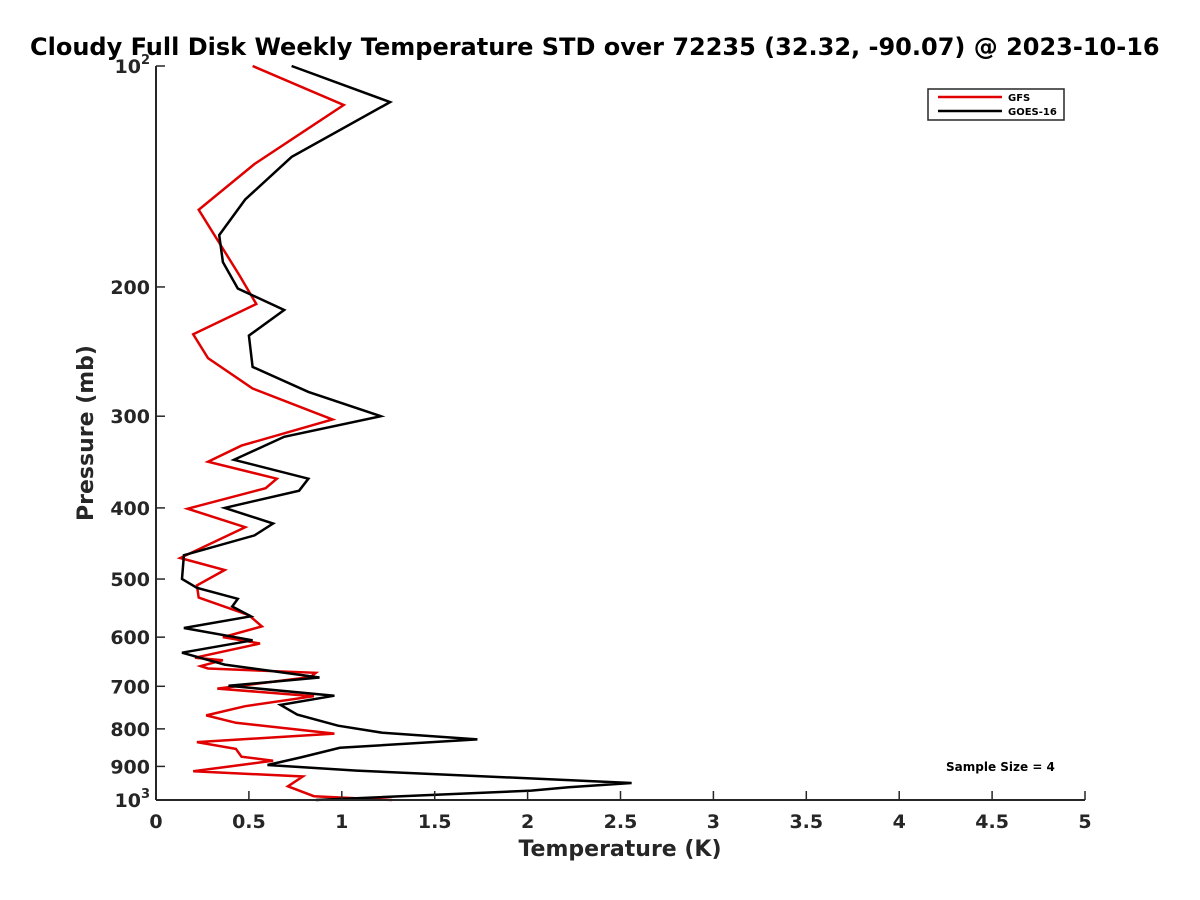 Image resolution: width=1200 pixels, height=900 pixels. What do you see at coordinates (619, 849) in the screenshot?
I see `x-axis-label: Temperature (K)` at bounding box center [619, 849].